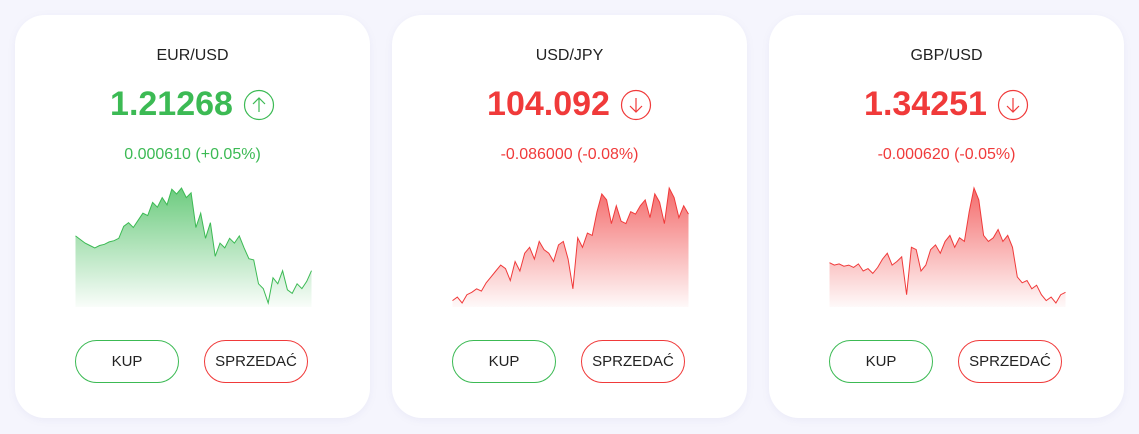  What do you see at coordinates (569, 55) in the screenshot?
I see `pair-title: USD/JPY` at bounding box center [569, 55].